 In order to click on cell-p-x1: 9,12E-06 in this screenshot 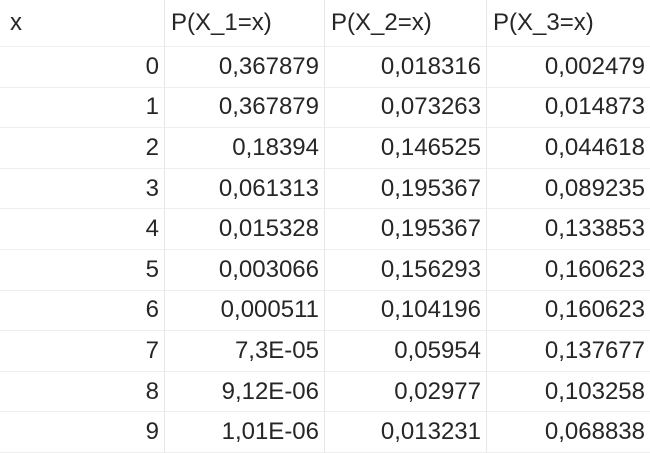, I will do `click(245, 392)`.